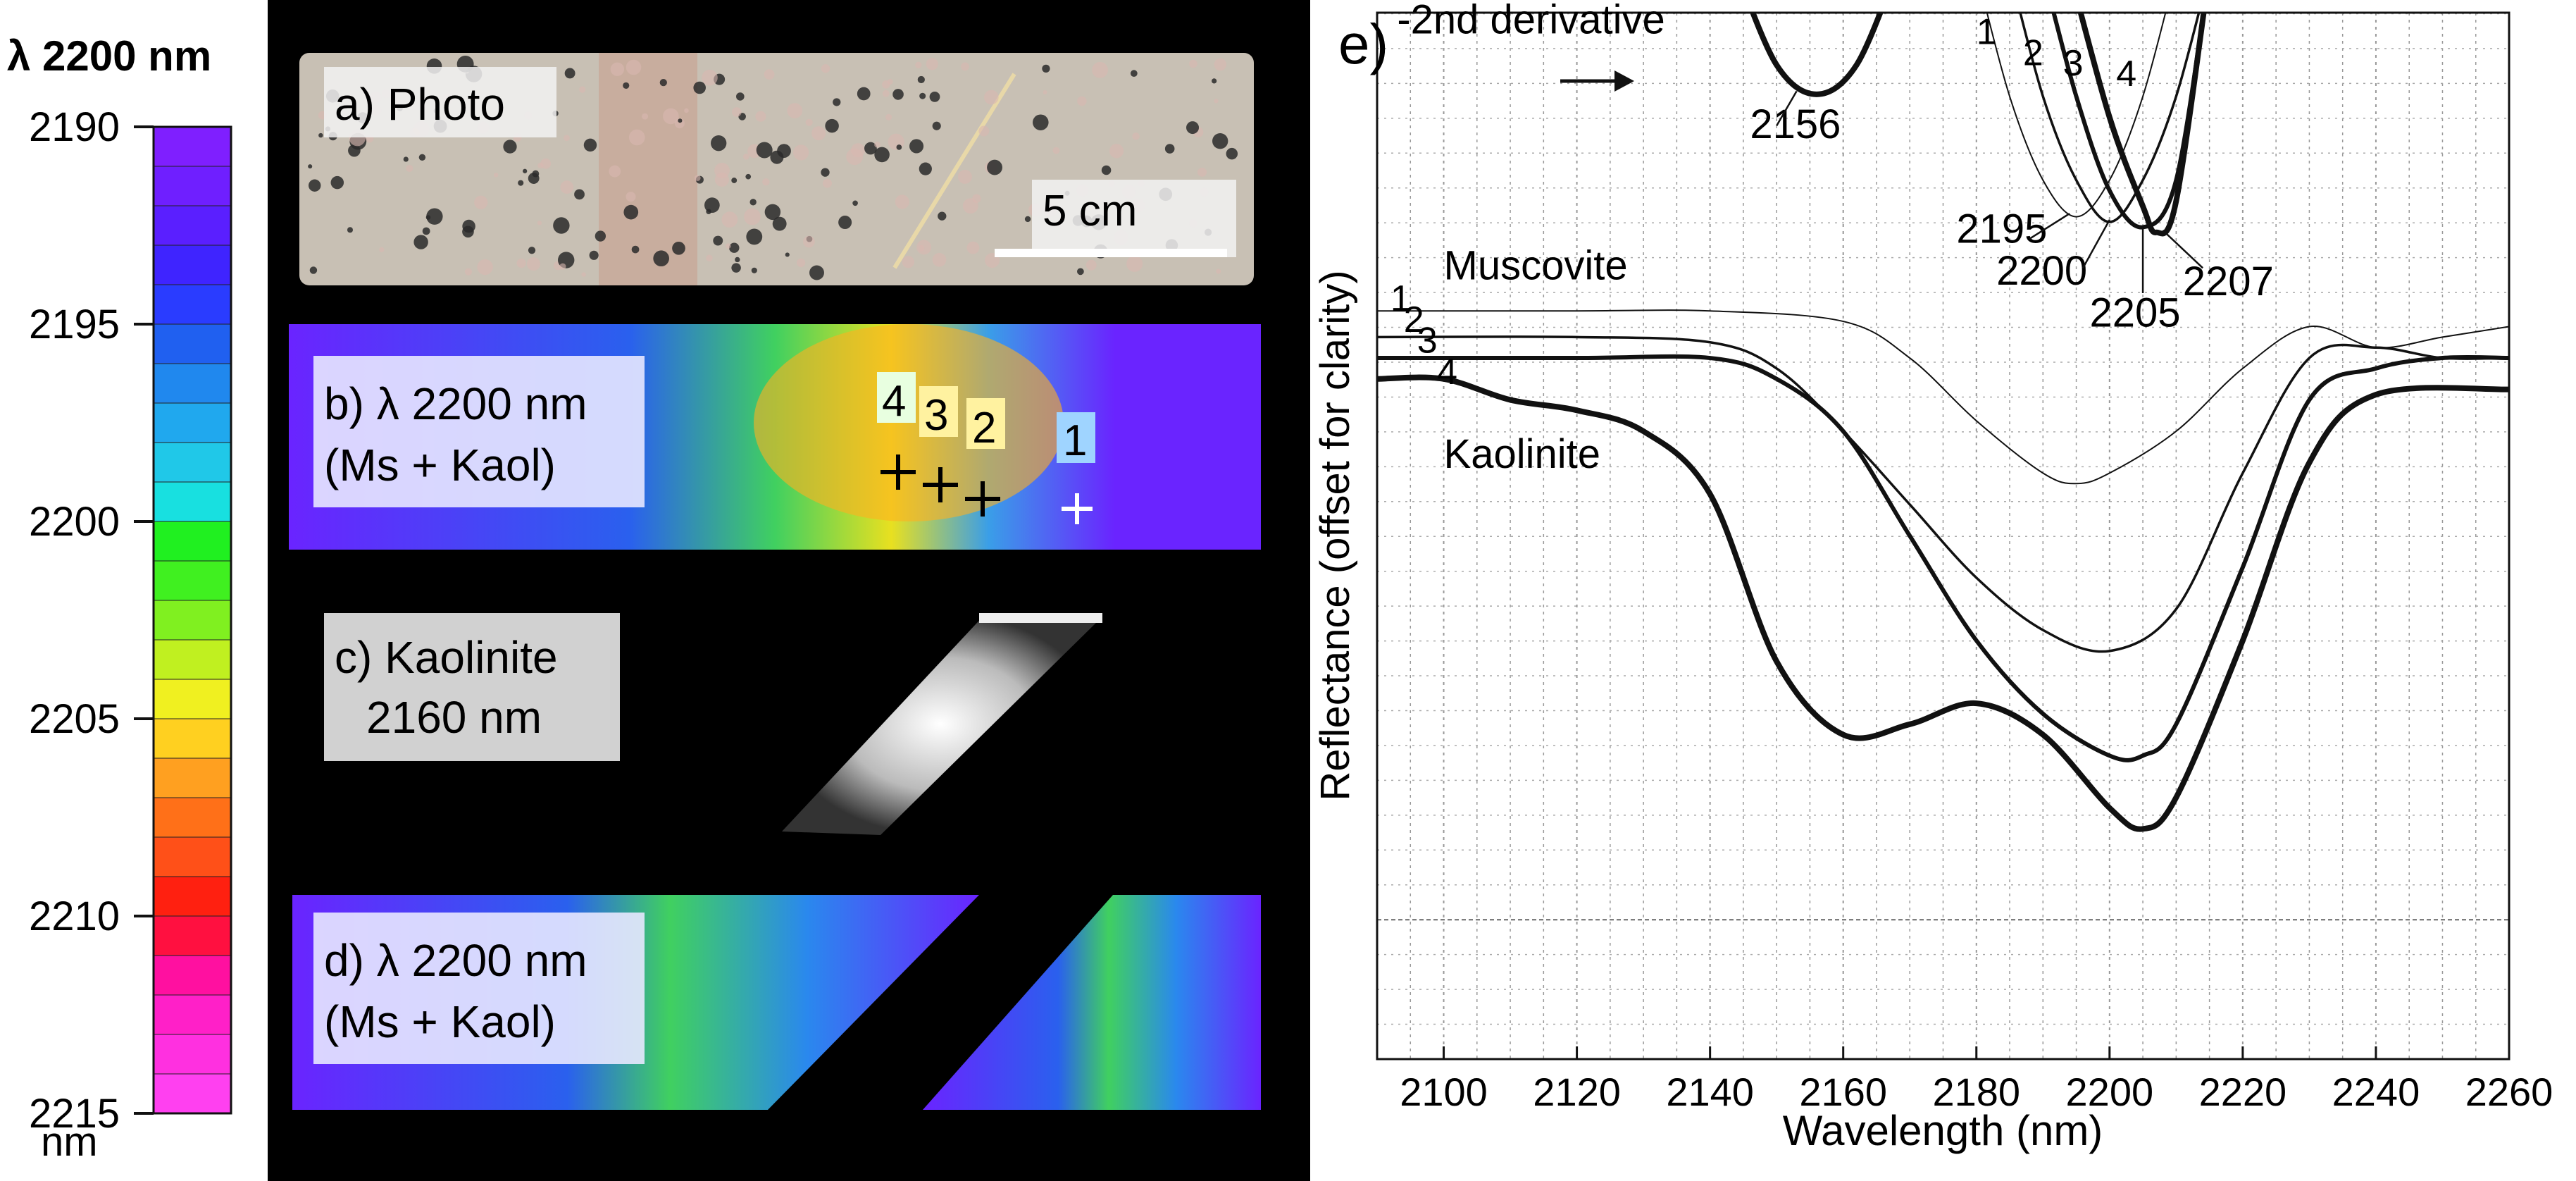 The image size is (2576, 1181). I want to click on panel-d-label-1: d) λ 2200 nm, so click(455, 960).